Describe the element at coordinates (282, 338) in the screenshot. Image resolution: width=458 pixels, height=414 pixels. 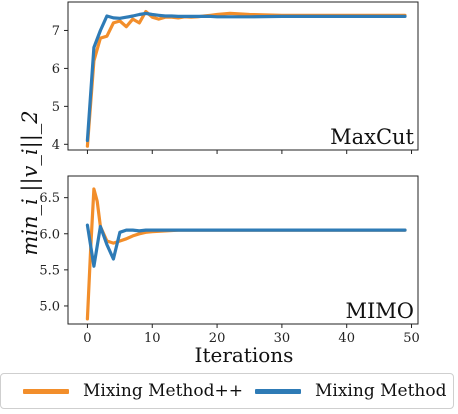
I see `x-tick-label: 30` at that location.